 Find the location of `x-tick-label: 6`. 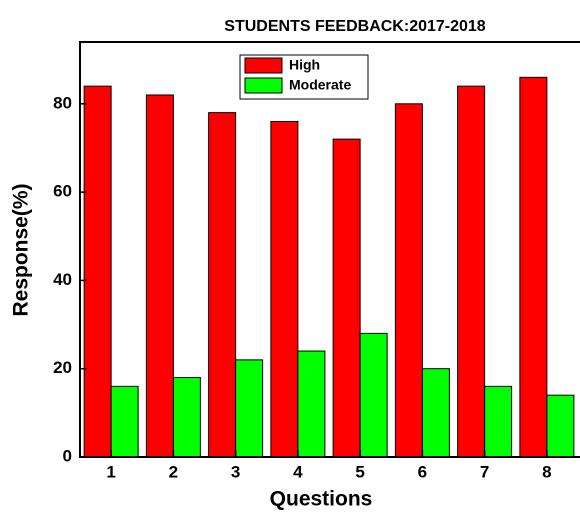

x-tick-label: 6 is located at coordinates (422, 471).